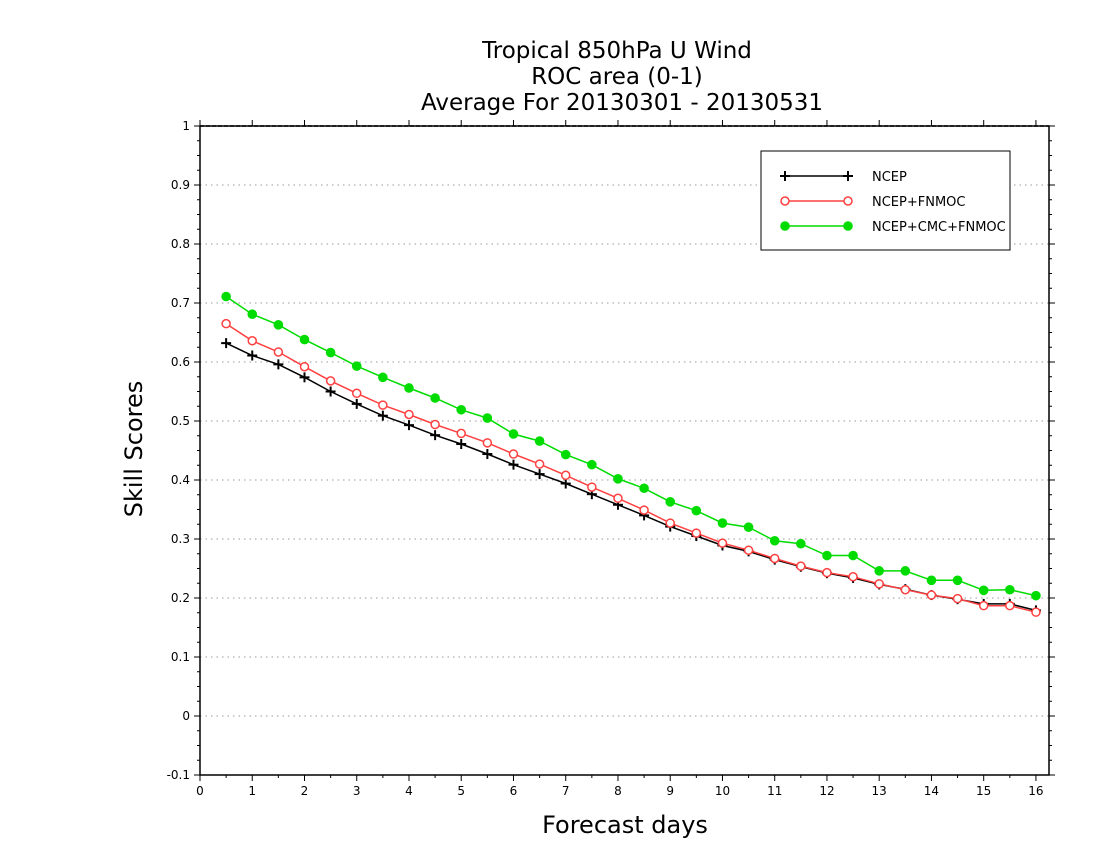 The width and height of the screenshot is (1100, 855). I want to click on x-tick-label: 2, so click(305, 791).